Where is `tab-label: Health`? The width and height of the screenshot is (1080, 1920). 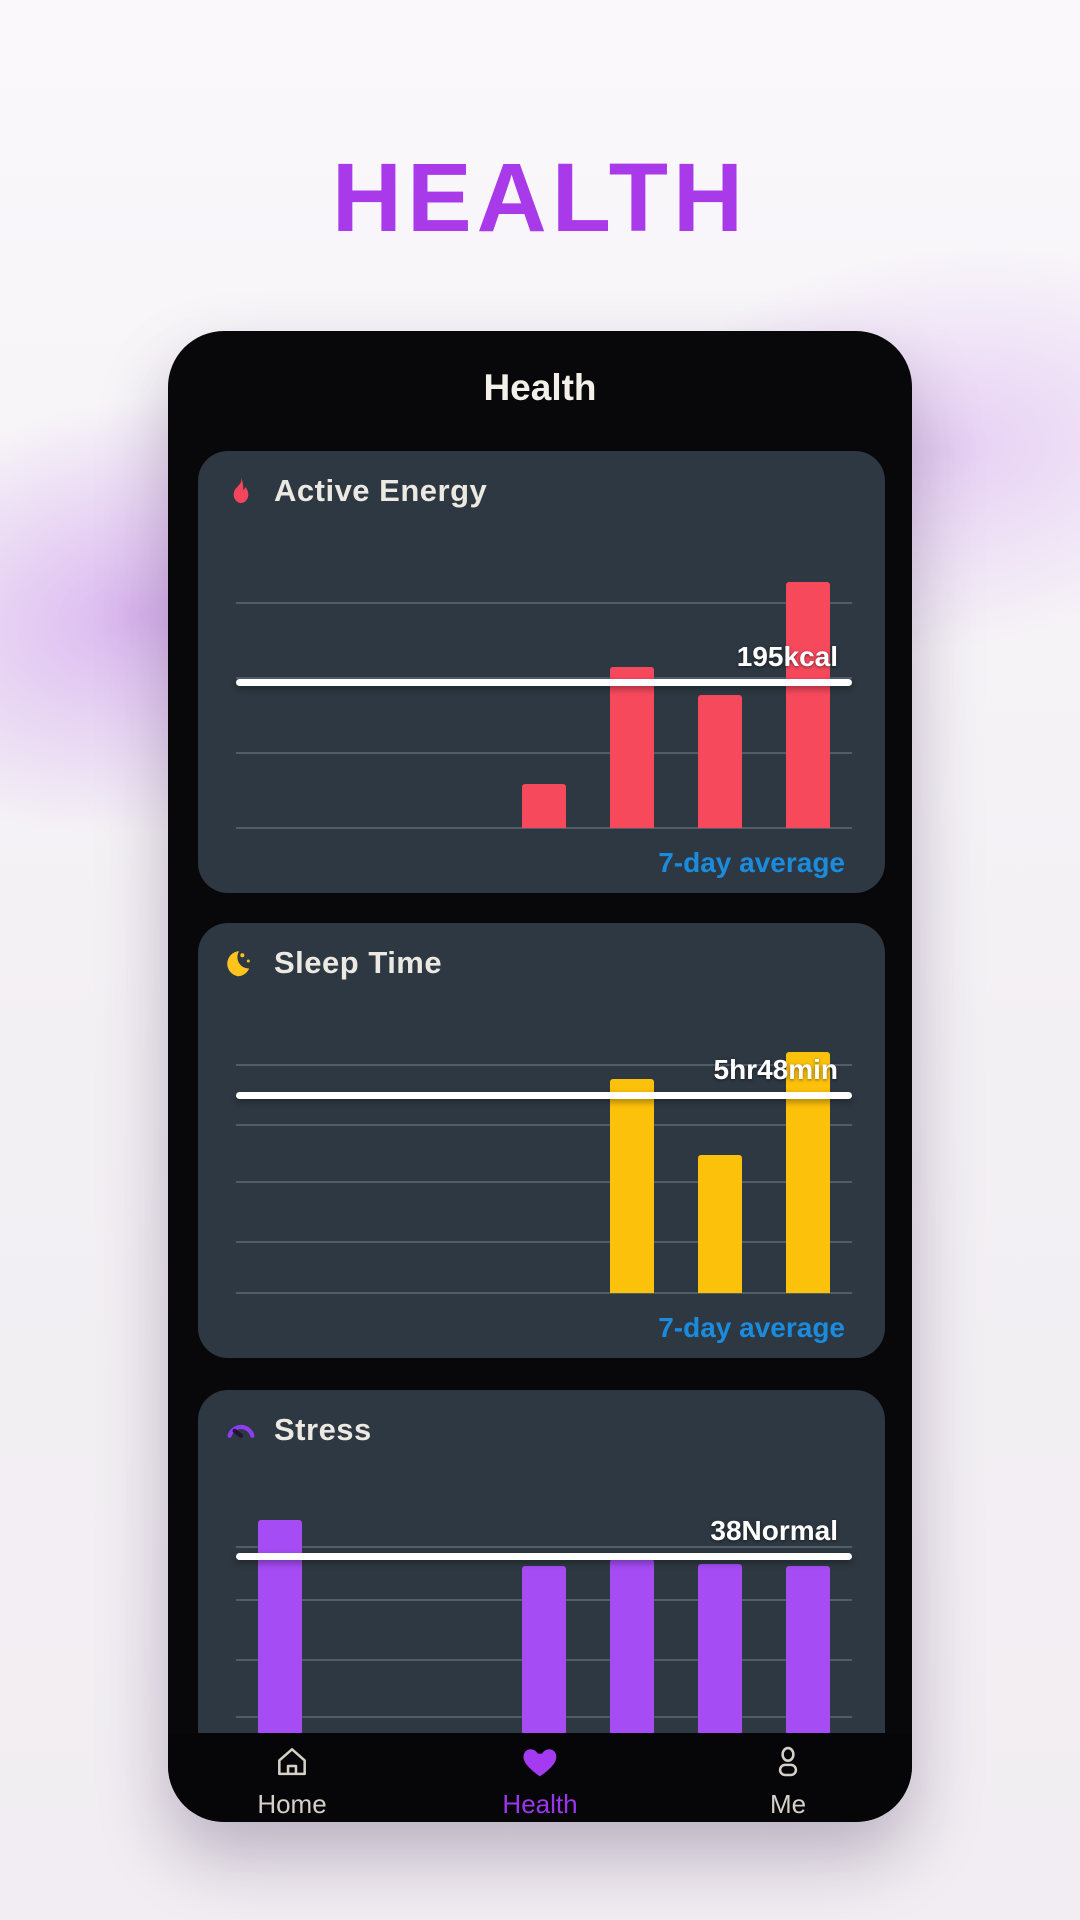
tab-label: Health is located at coordinates (540, 1804).